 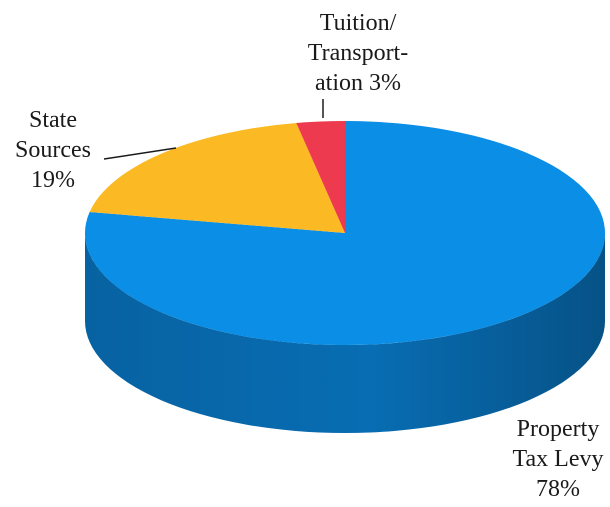 What do you see at coordinates (53, 120) in the screenshot?
I see `slice-label-line: State` at bounding box center [53, 120].